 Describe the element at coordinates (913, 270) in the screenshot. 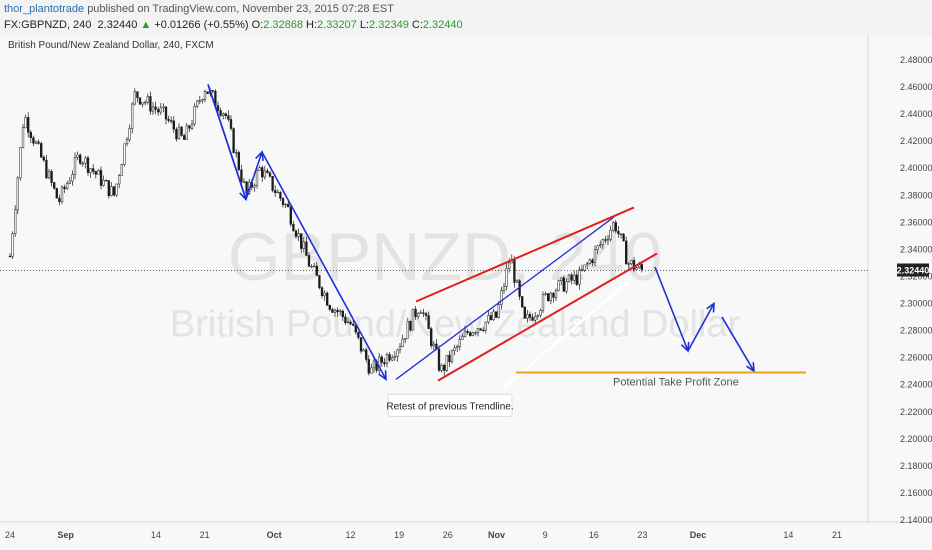

I see `last-price-tag` at that location.